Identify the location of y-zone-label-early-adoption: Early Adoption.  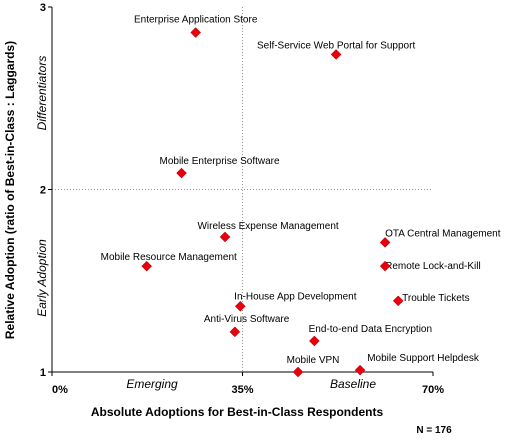
(42, 278).